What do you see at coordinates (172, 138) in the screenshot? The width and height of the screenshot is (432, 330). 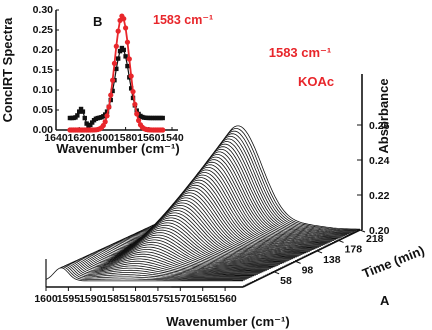 I see `inset-x-tick-label: 1540` at bounding box center [172, 138].